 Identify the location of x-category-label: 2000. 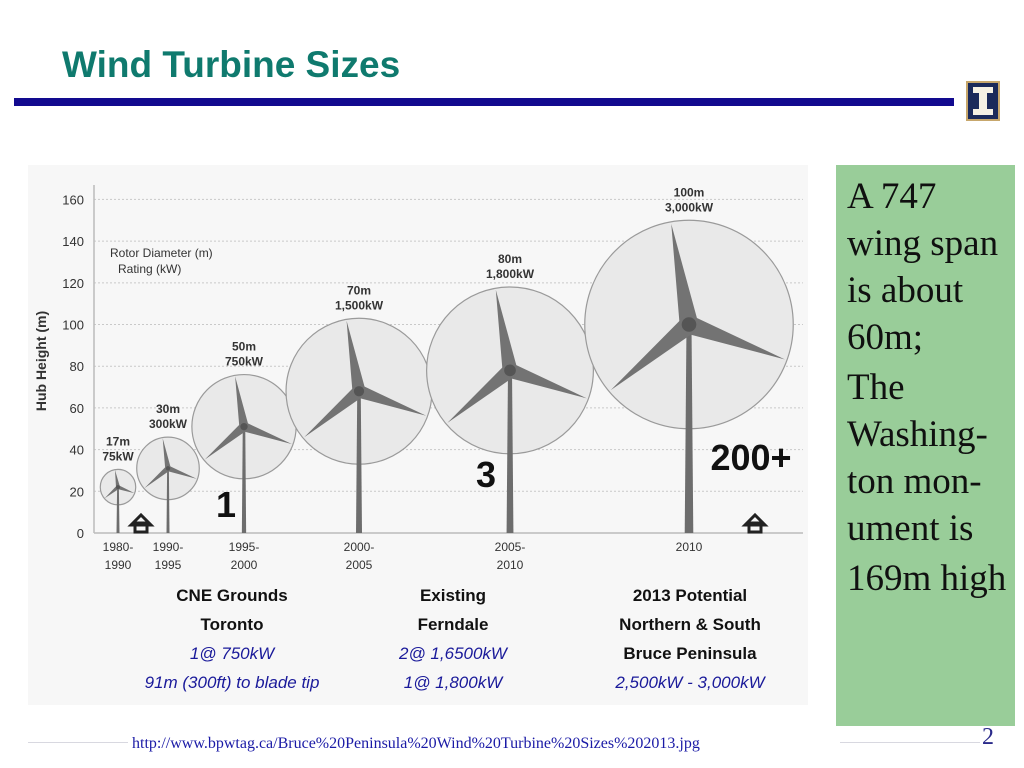
(244, 565).